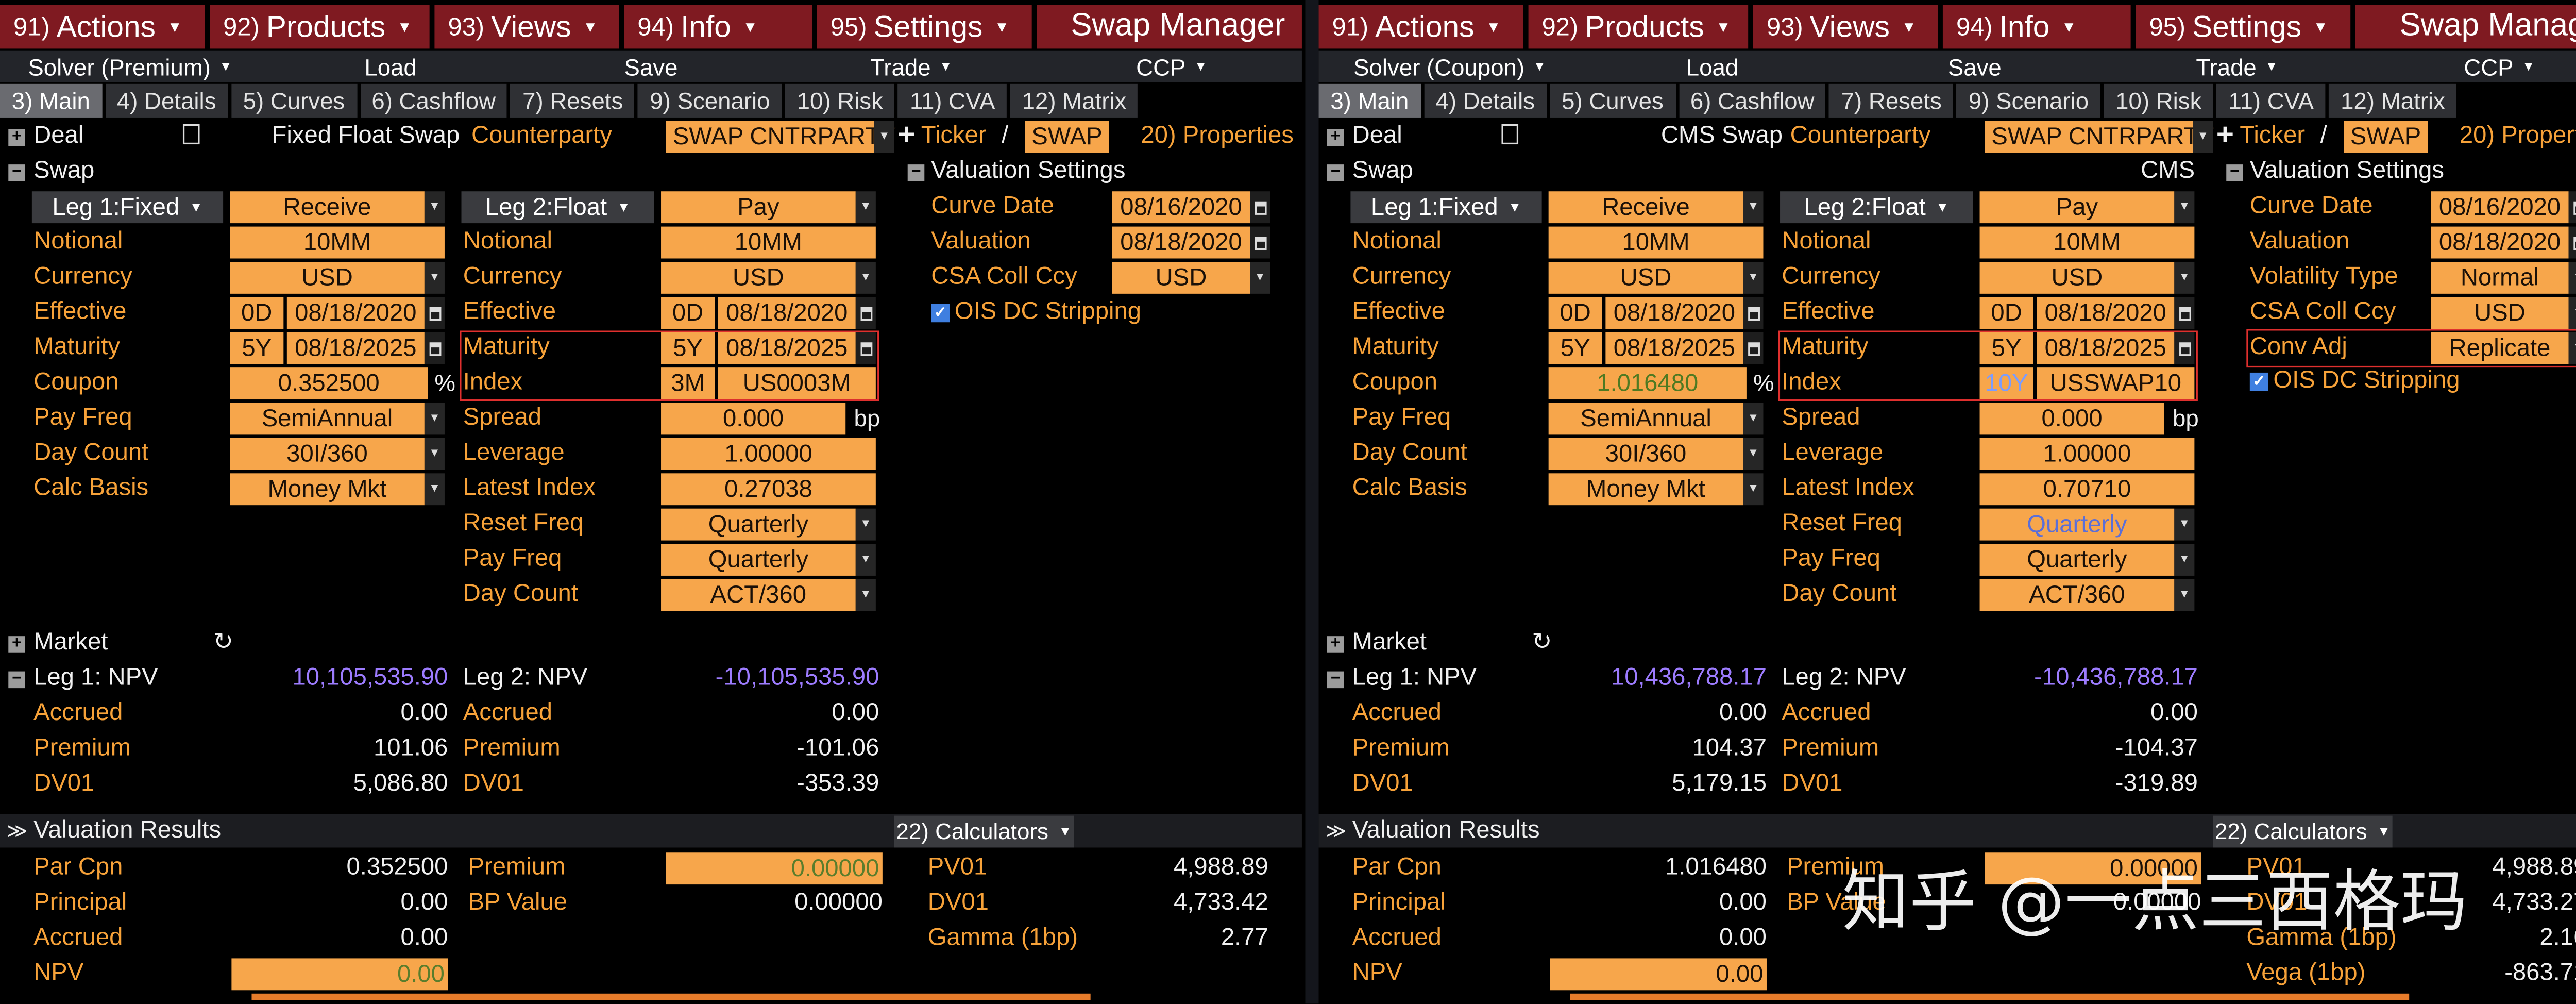 The image size is (2576, 1004). What do you see at coordinates (2036, 27) in the screenshot?
I see `menu-info: 94) Info ▼` at bounding box center [2036, 27].